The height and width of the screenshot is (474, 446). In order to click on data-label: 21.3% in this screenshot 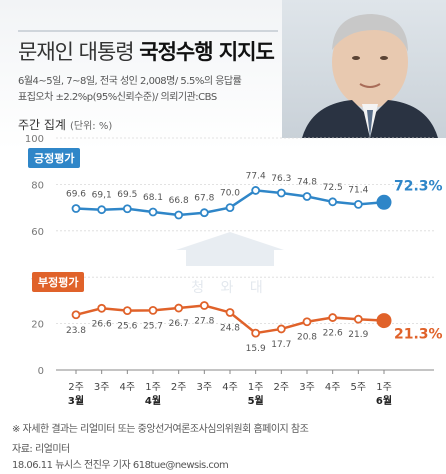, I will do `click(418, 335)`.